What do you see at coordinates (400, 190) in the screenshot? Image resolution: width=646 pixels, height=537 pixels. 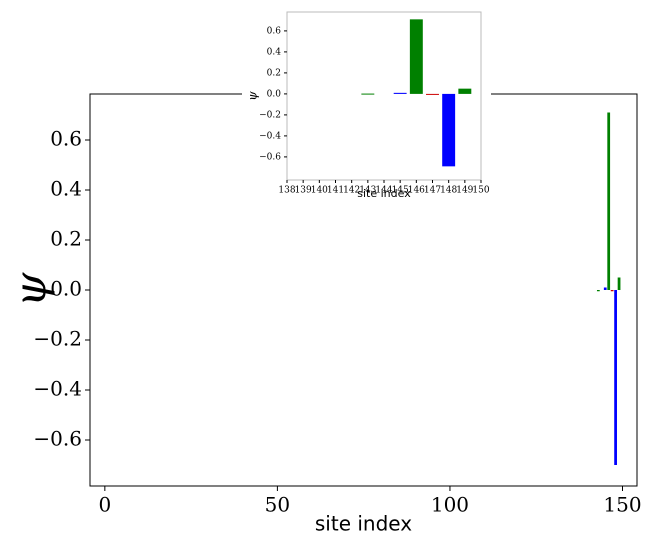 I see `x-tick-label: 145` at bounding box center [400, 190].